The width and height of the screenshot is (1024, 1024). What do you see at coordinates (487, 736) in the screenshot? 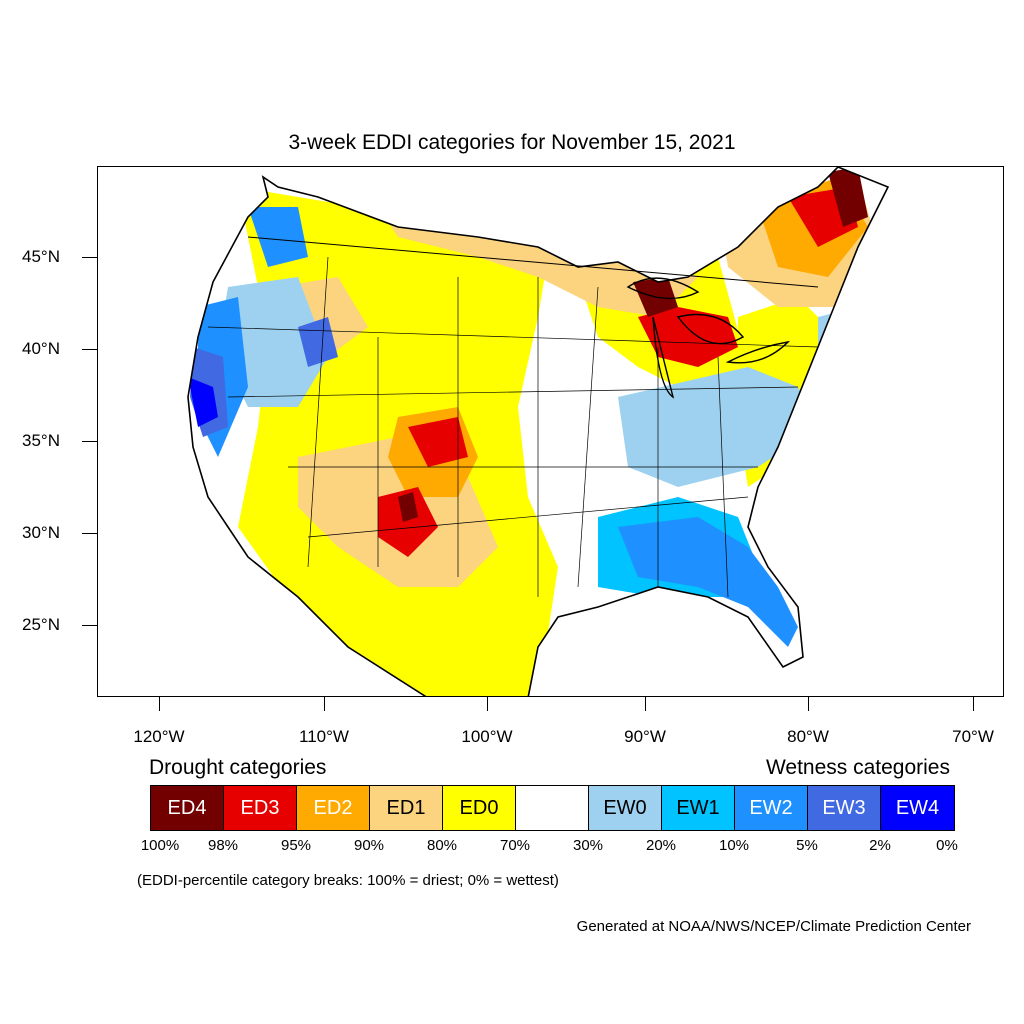
I see `lon-label-100: 100°W` at bounding box center [487, 736].